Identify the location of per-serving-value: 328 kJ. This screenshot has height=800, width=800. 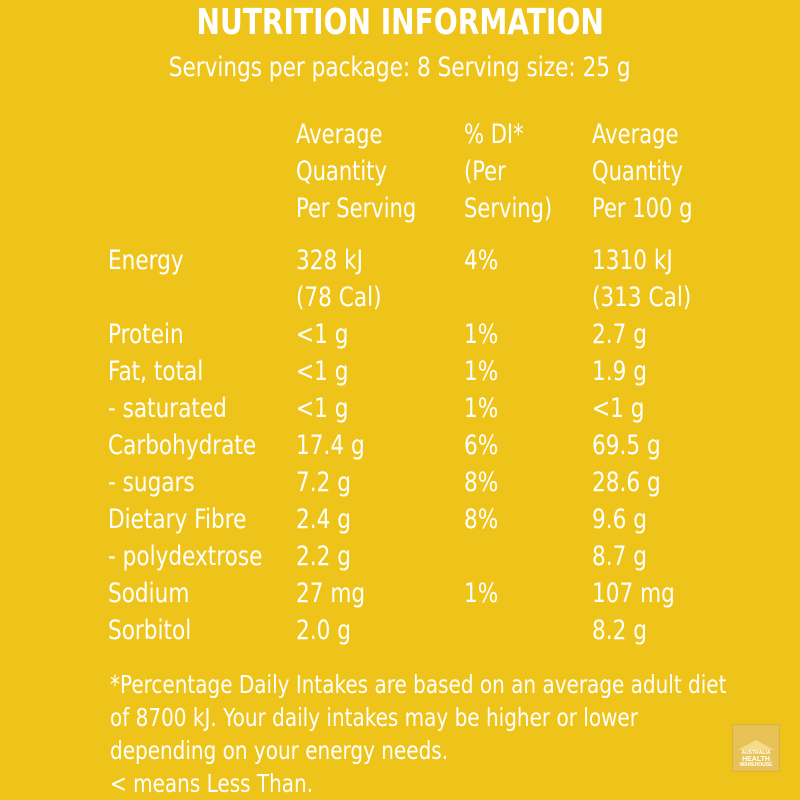
(329, 260).